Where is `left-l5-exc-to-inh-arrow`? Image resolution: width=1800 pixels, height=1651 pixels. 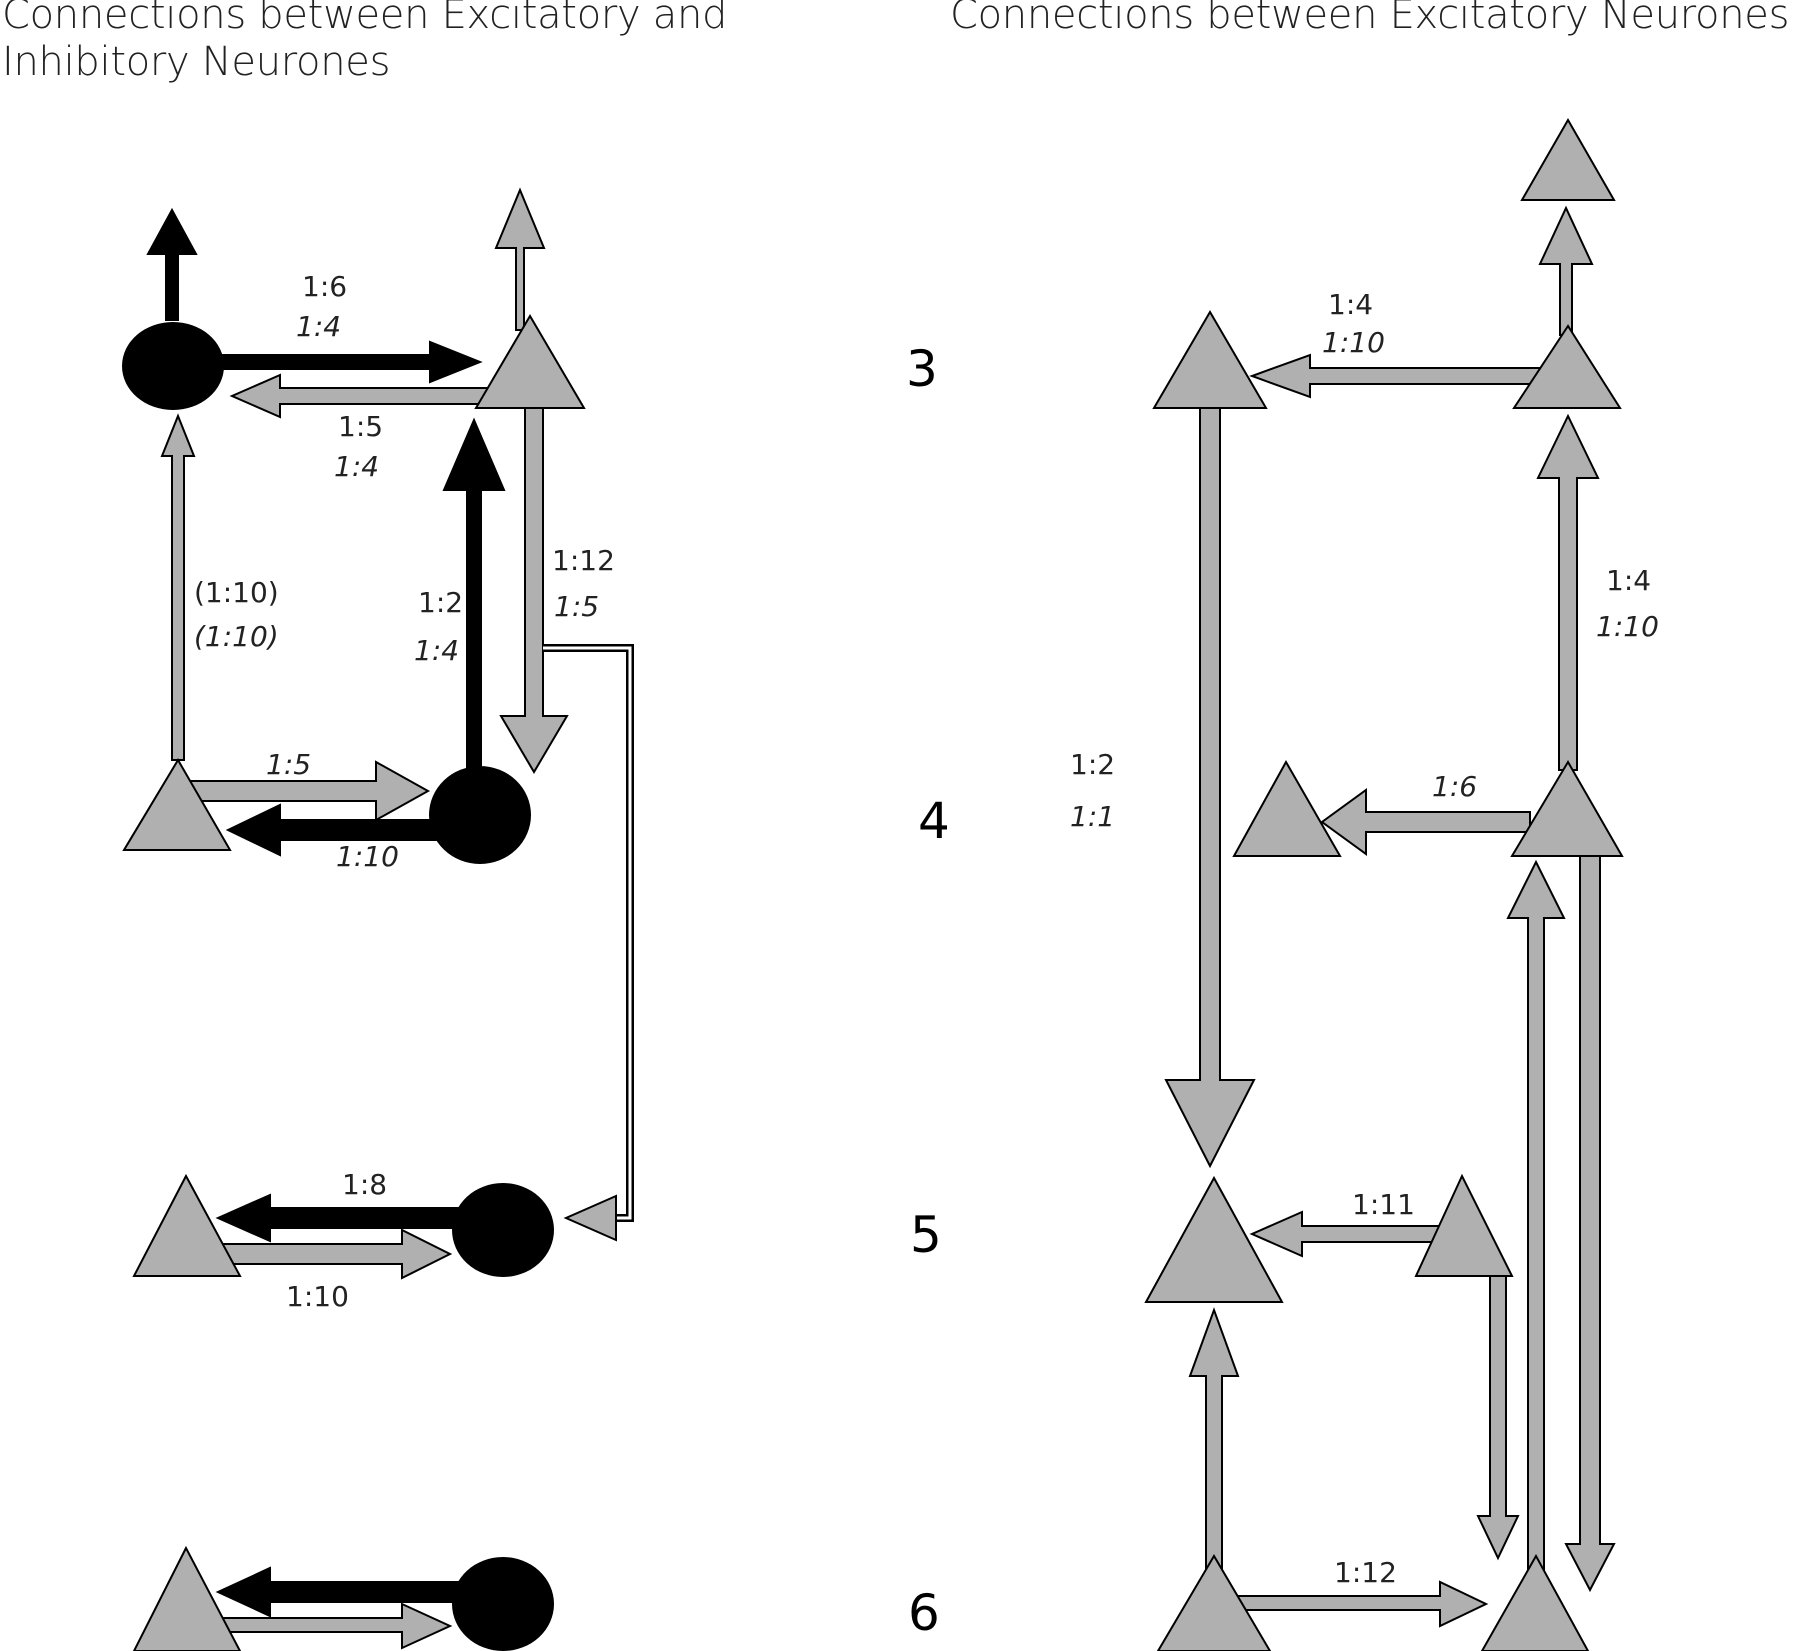
left-l5-exc-to-inh-arrow is located at coordinates (332, 1254).